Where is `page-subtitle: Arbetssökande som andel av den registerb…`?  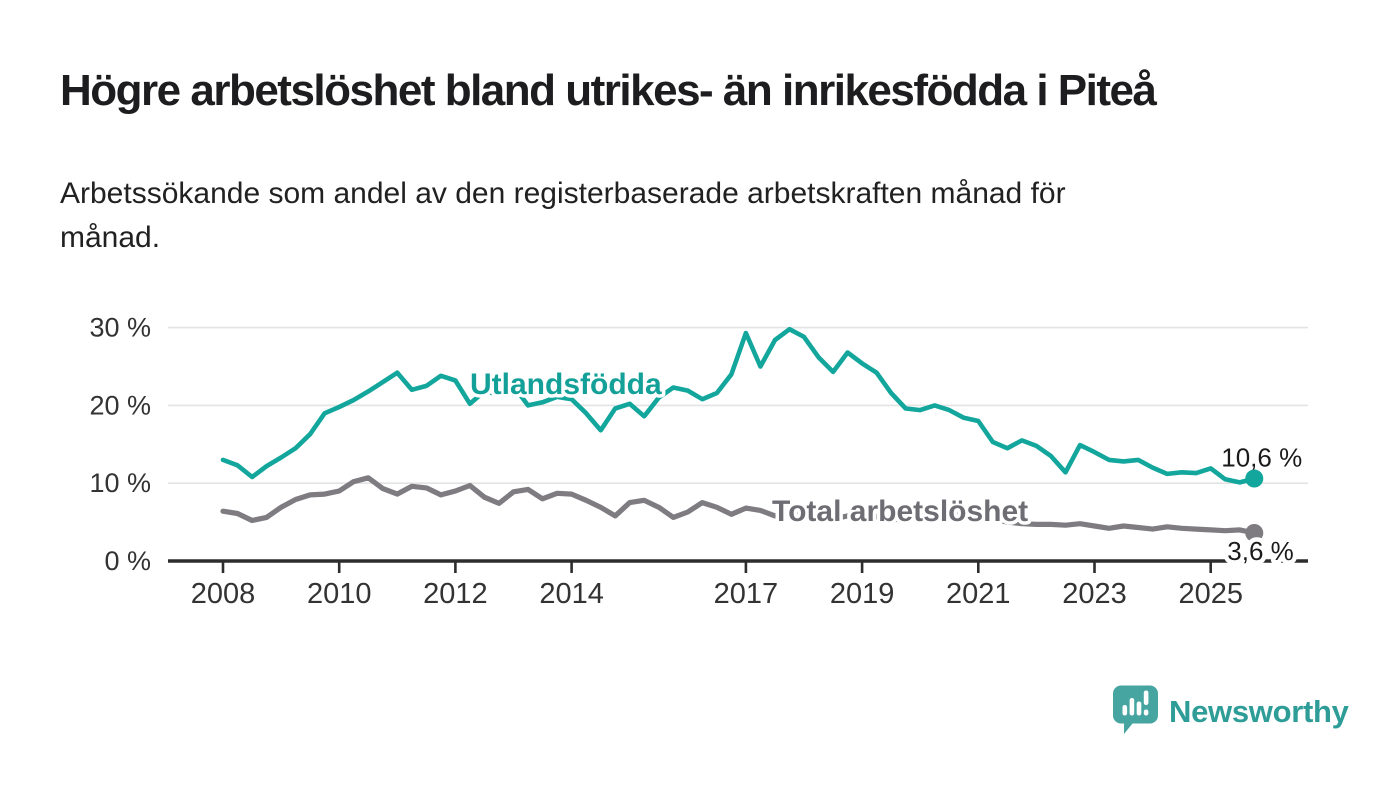 page-subtitle: Arbetssökande som andel av den registerb… is located at coordinates (563, 216).